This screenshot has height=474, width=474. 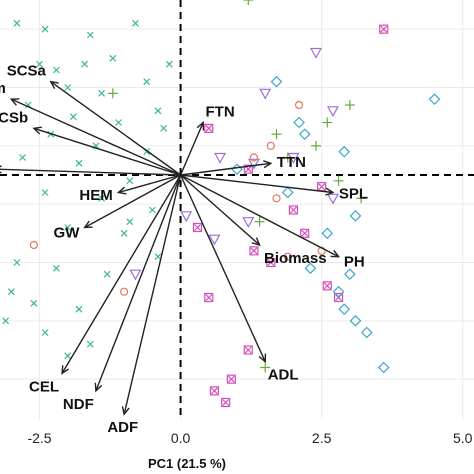 I want to click on loading-arrowhead-scsm, so click(x=14, y=102).